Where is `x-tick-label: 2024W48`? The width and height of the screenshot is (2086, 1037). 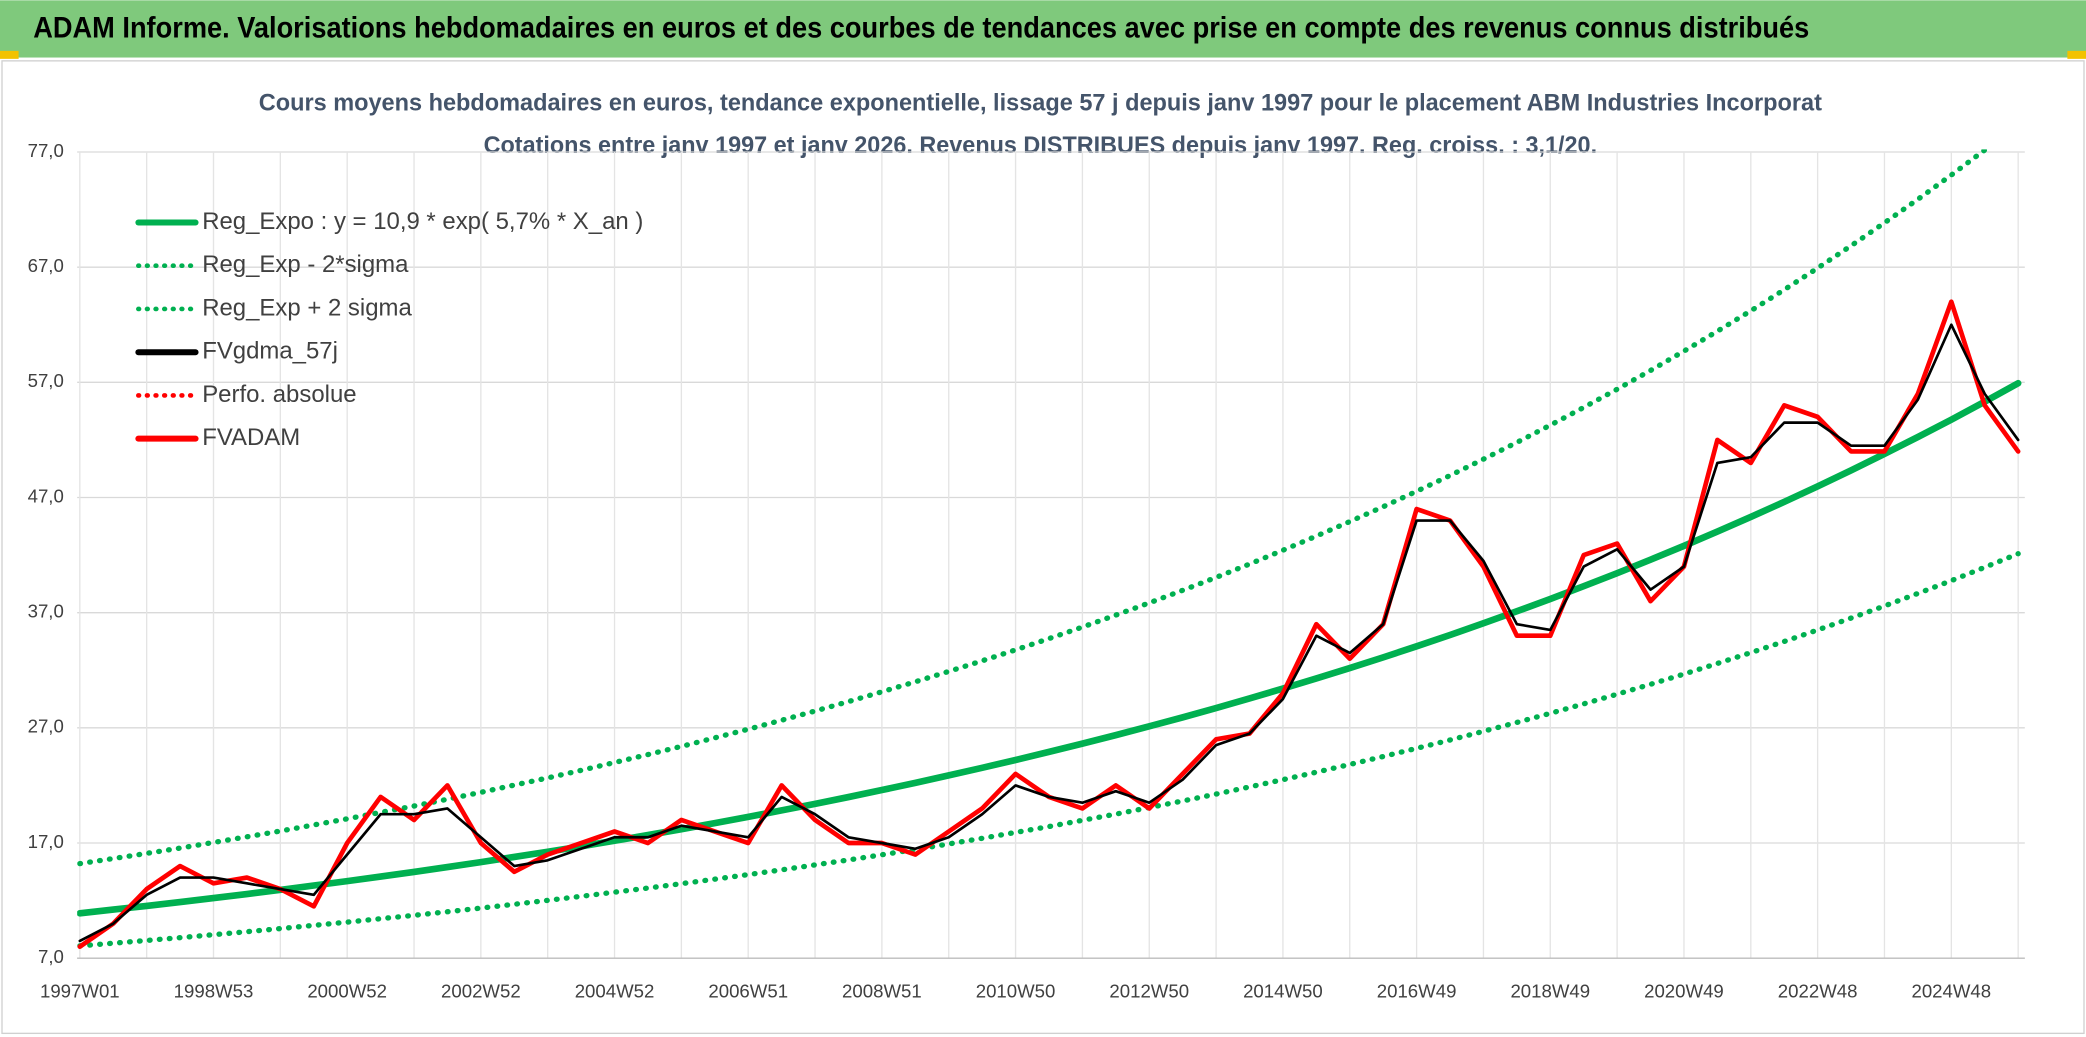 x-tick-label: 2024W48 is located at coordinates (1951, 991).